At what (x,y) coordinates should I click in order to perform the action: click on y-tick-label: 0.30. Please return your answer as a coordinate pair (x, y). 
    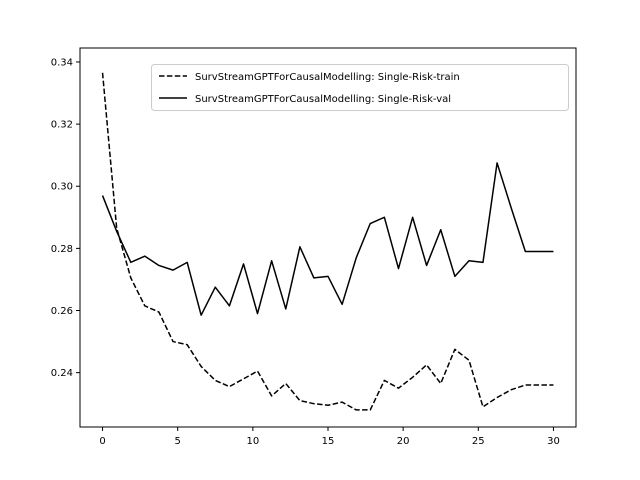
    Looking at the image, I should click on (62, 187).